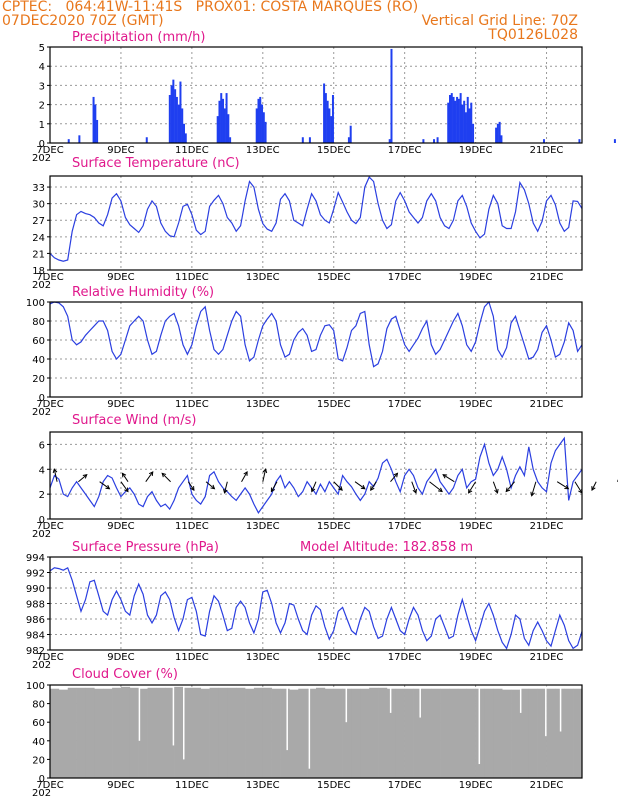 The width and height of the screenshot is (618, 800). What do you see at coordinates (263, 404) in the screenshot?
I see `humidity-xtick-label: 13DEC` at bounding box center [263, 404].